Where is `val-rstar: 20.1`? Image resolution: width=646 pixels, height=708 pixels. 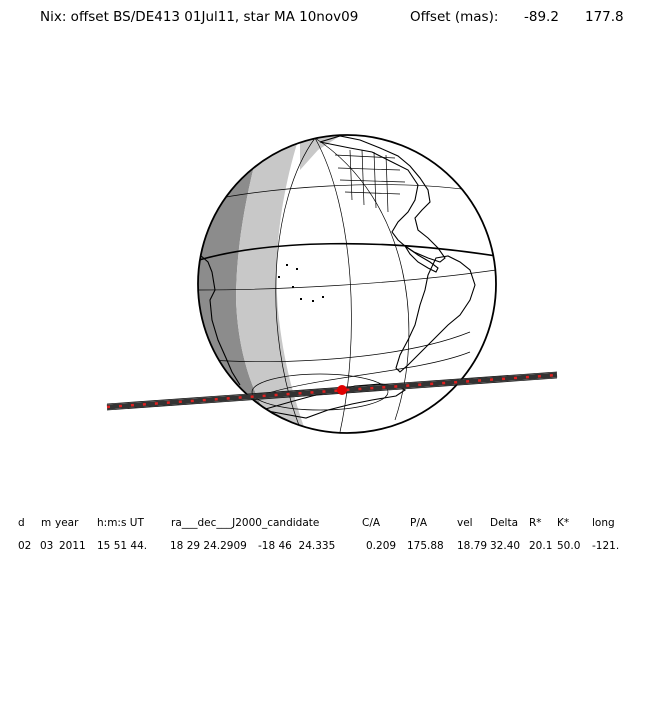 val-rstar: 20.1 is located at coordinates (541, 546).